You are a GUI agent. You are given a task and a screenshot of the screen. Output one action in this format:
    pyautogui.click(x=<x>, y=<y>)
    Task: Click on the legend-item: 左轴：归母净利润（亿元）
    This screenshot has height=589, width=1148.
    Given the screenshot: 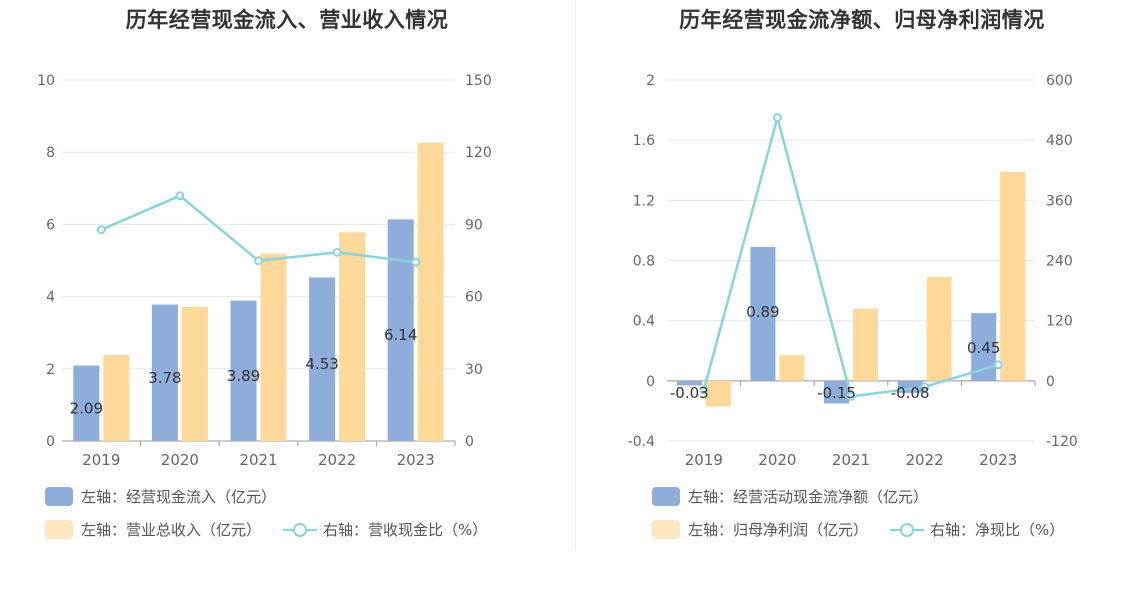 What is the action you would take?
    pyautogui.click(x=760, y=529)
    